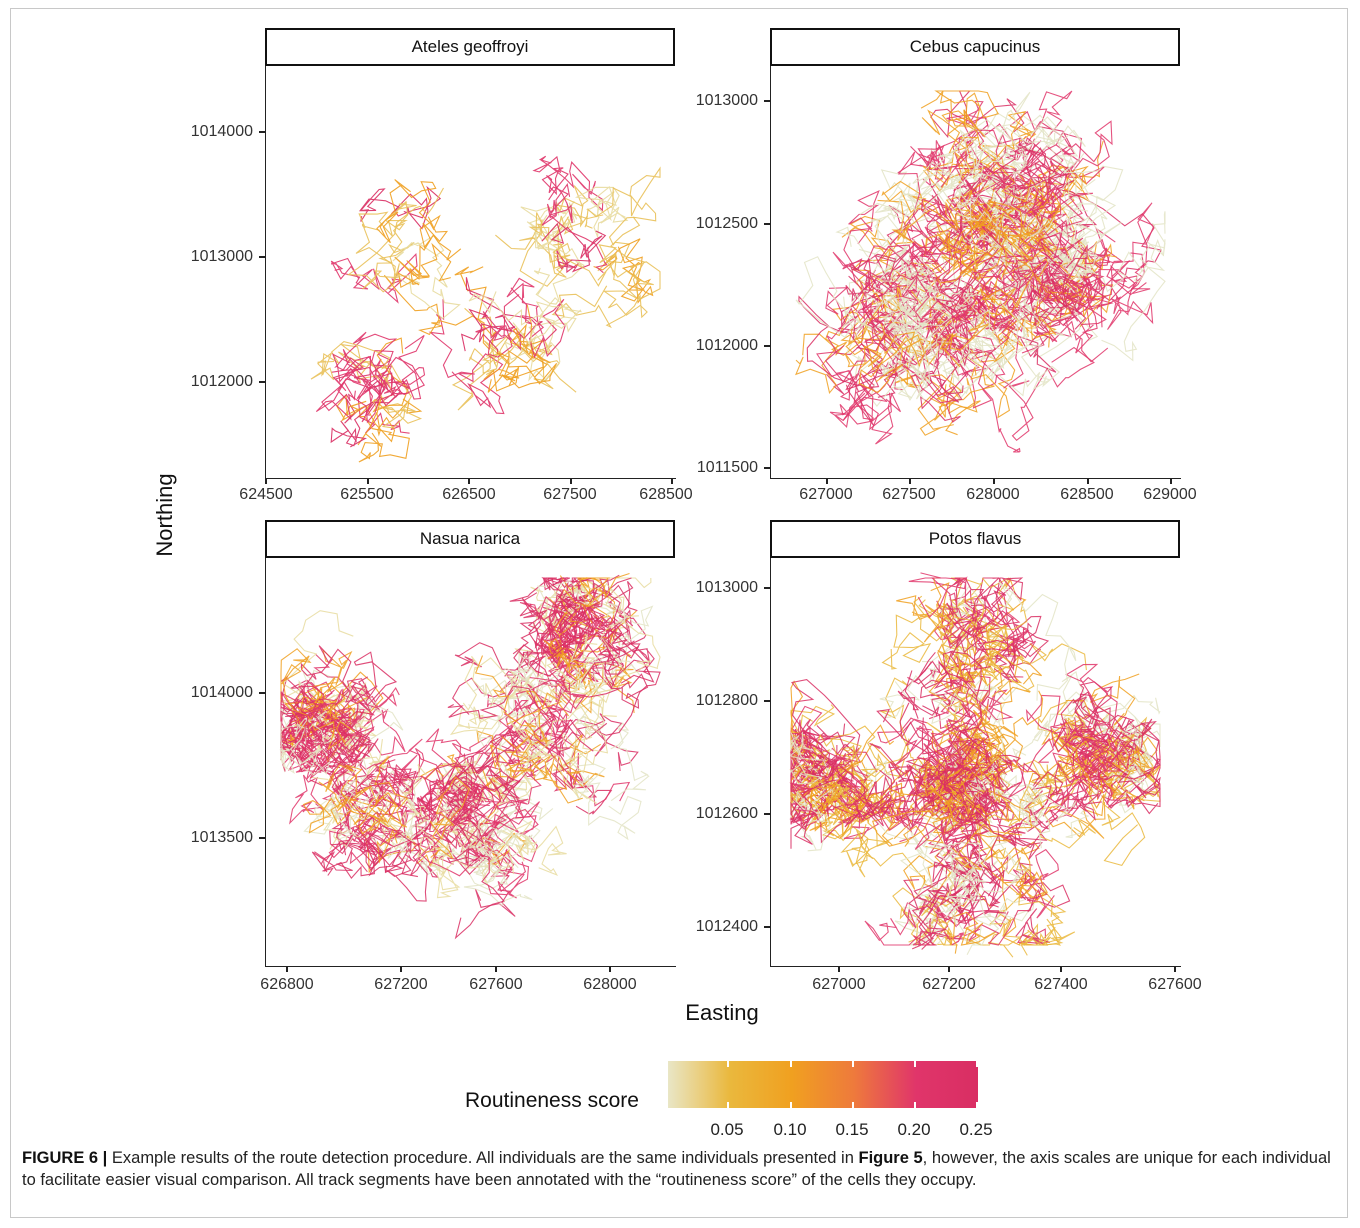 Image resolution: width=1360 pixels, height=1228 pixels. I want to click on legend-tick-label: 0.20, so click(914, 1129).